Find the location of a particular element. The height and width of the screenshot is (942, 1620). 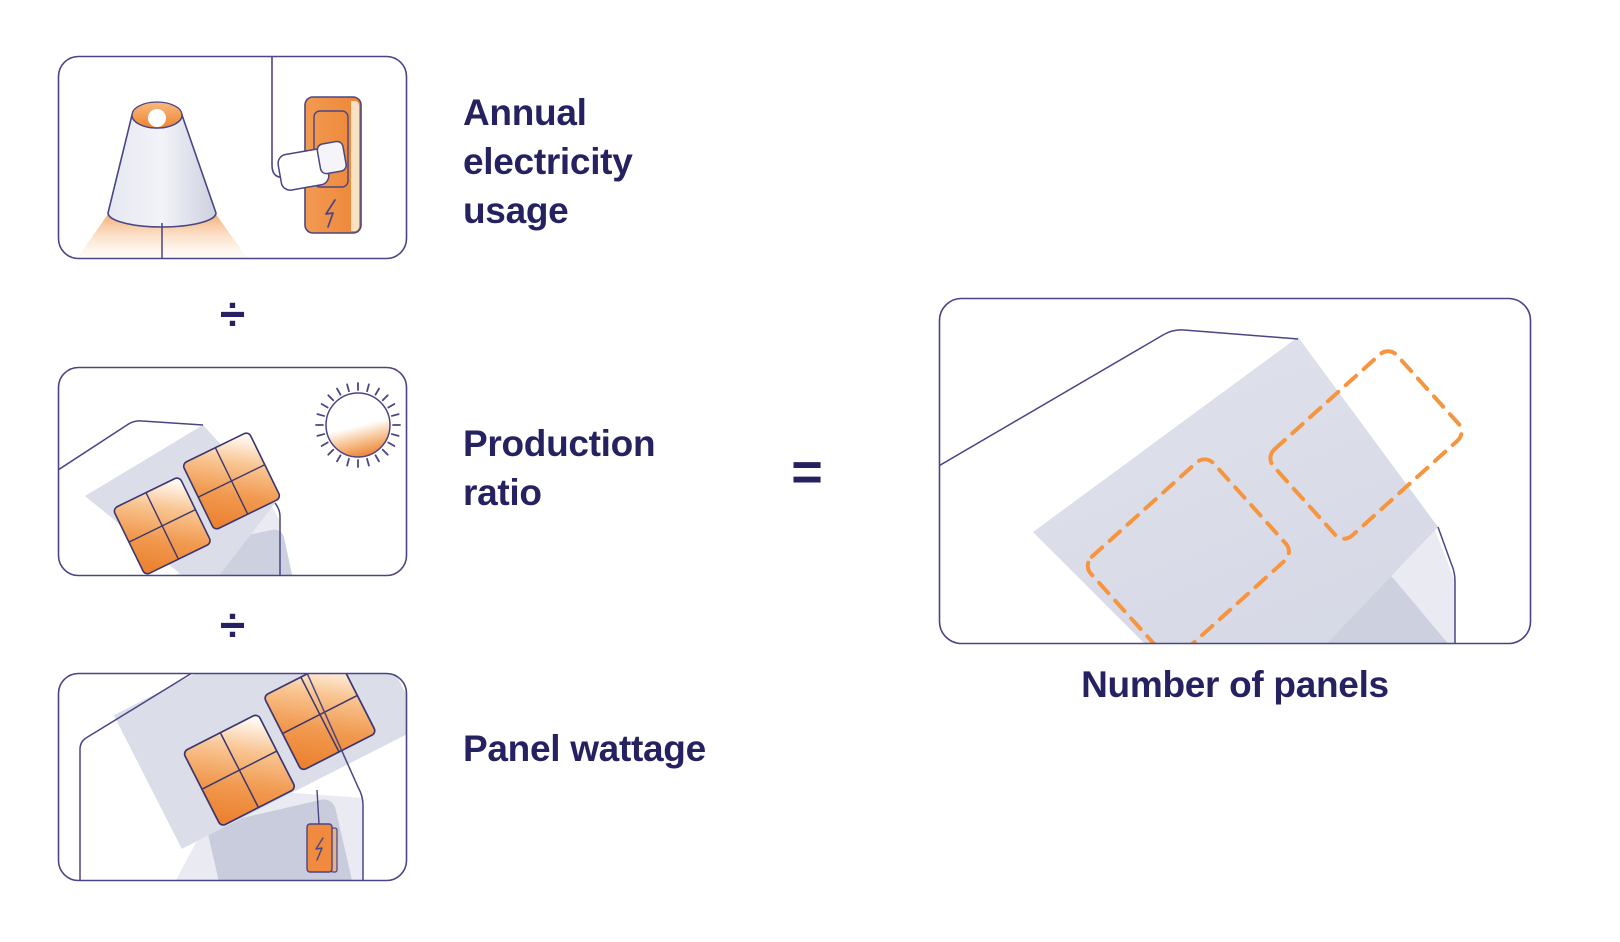

equals-operator: = is located at coordinates (807, 472).